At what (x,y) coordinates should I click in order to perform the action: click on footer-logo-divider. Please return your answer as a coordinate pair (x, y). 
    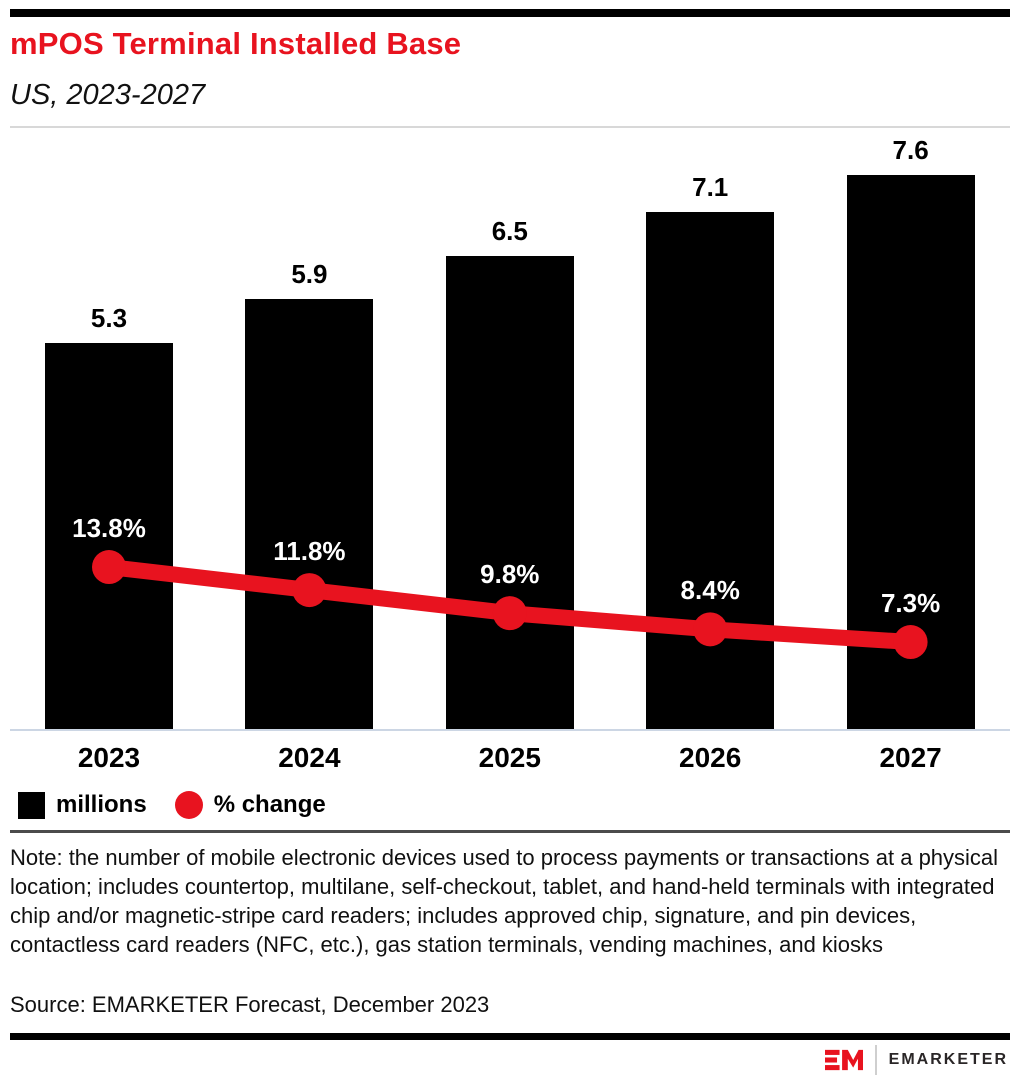
    Looking at the image, I should click on (875, 1060).